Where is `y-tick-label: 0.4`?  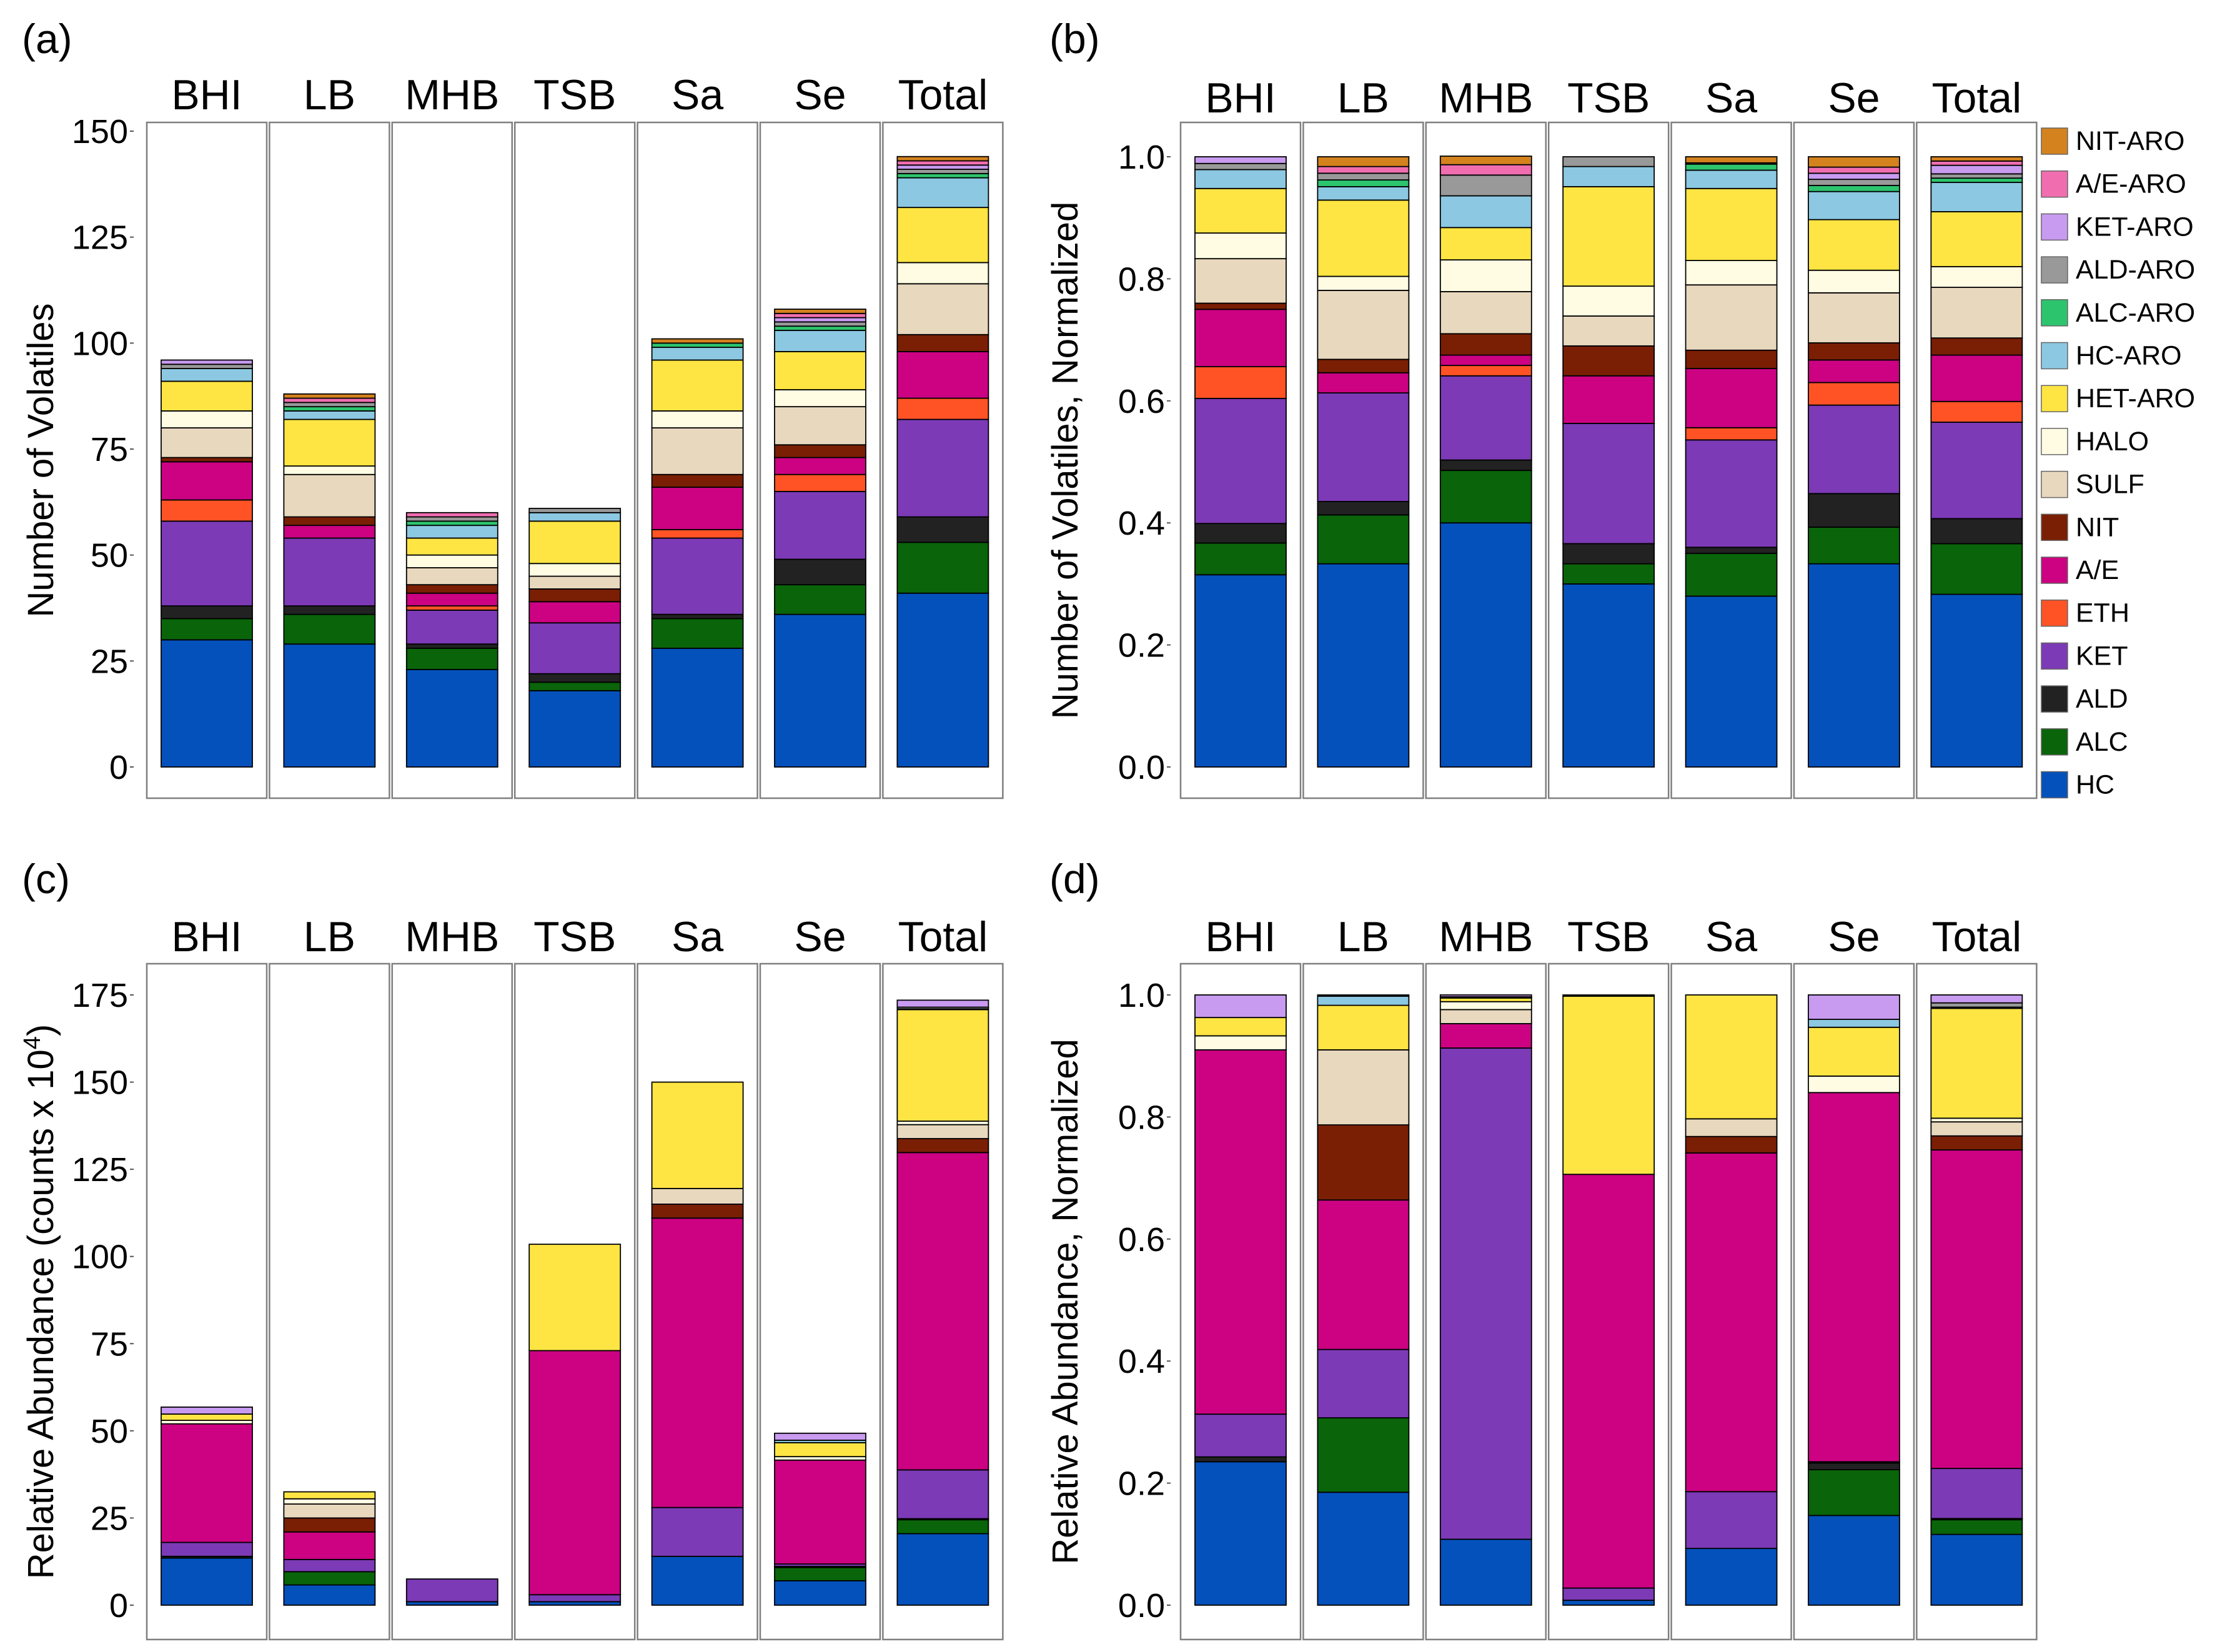
y-tick-label: 0.4 is located at coordinates (1141, 523).